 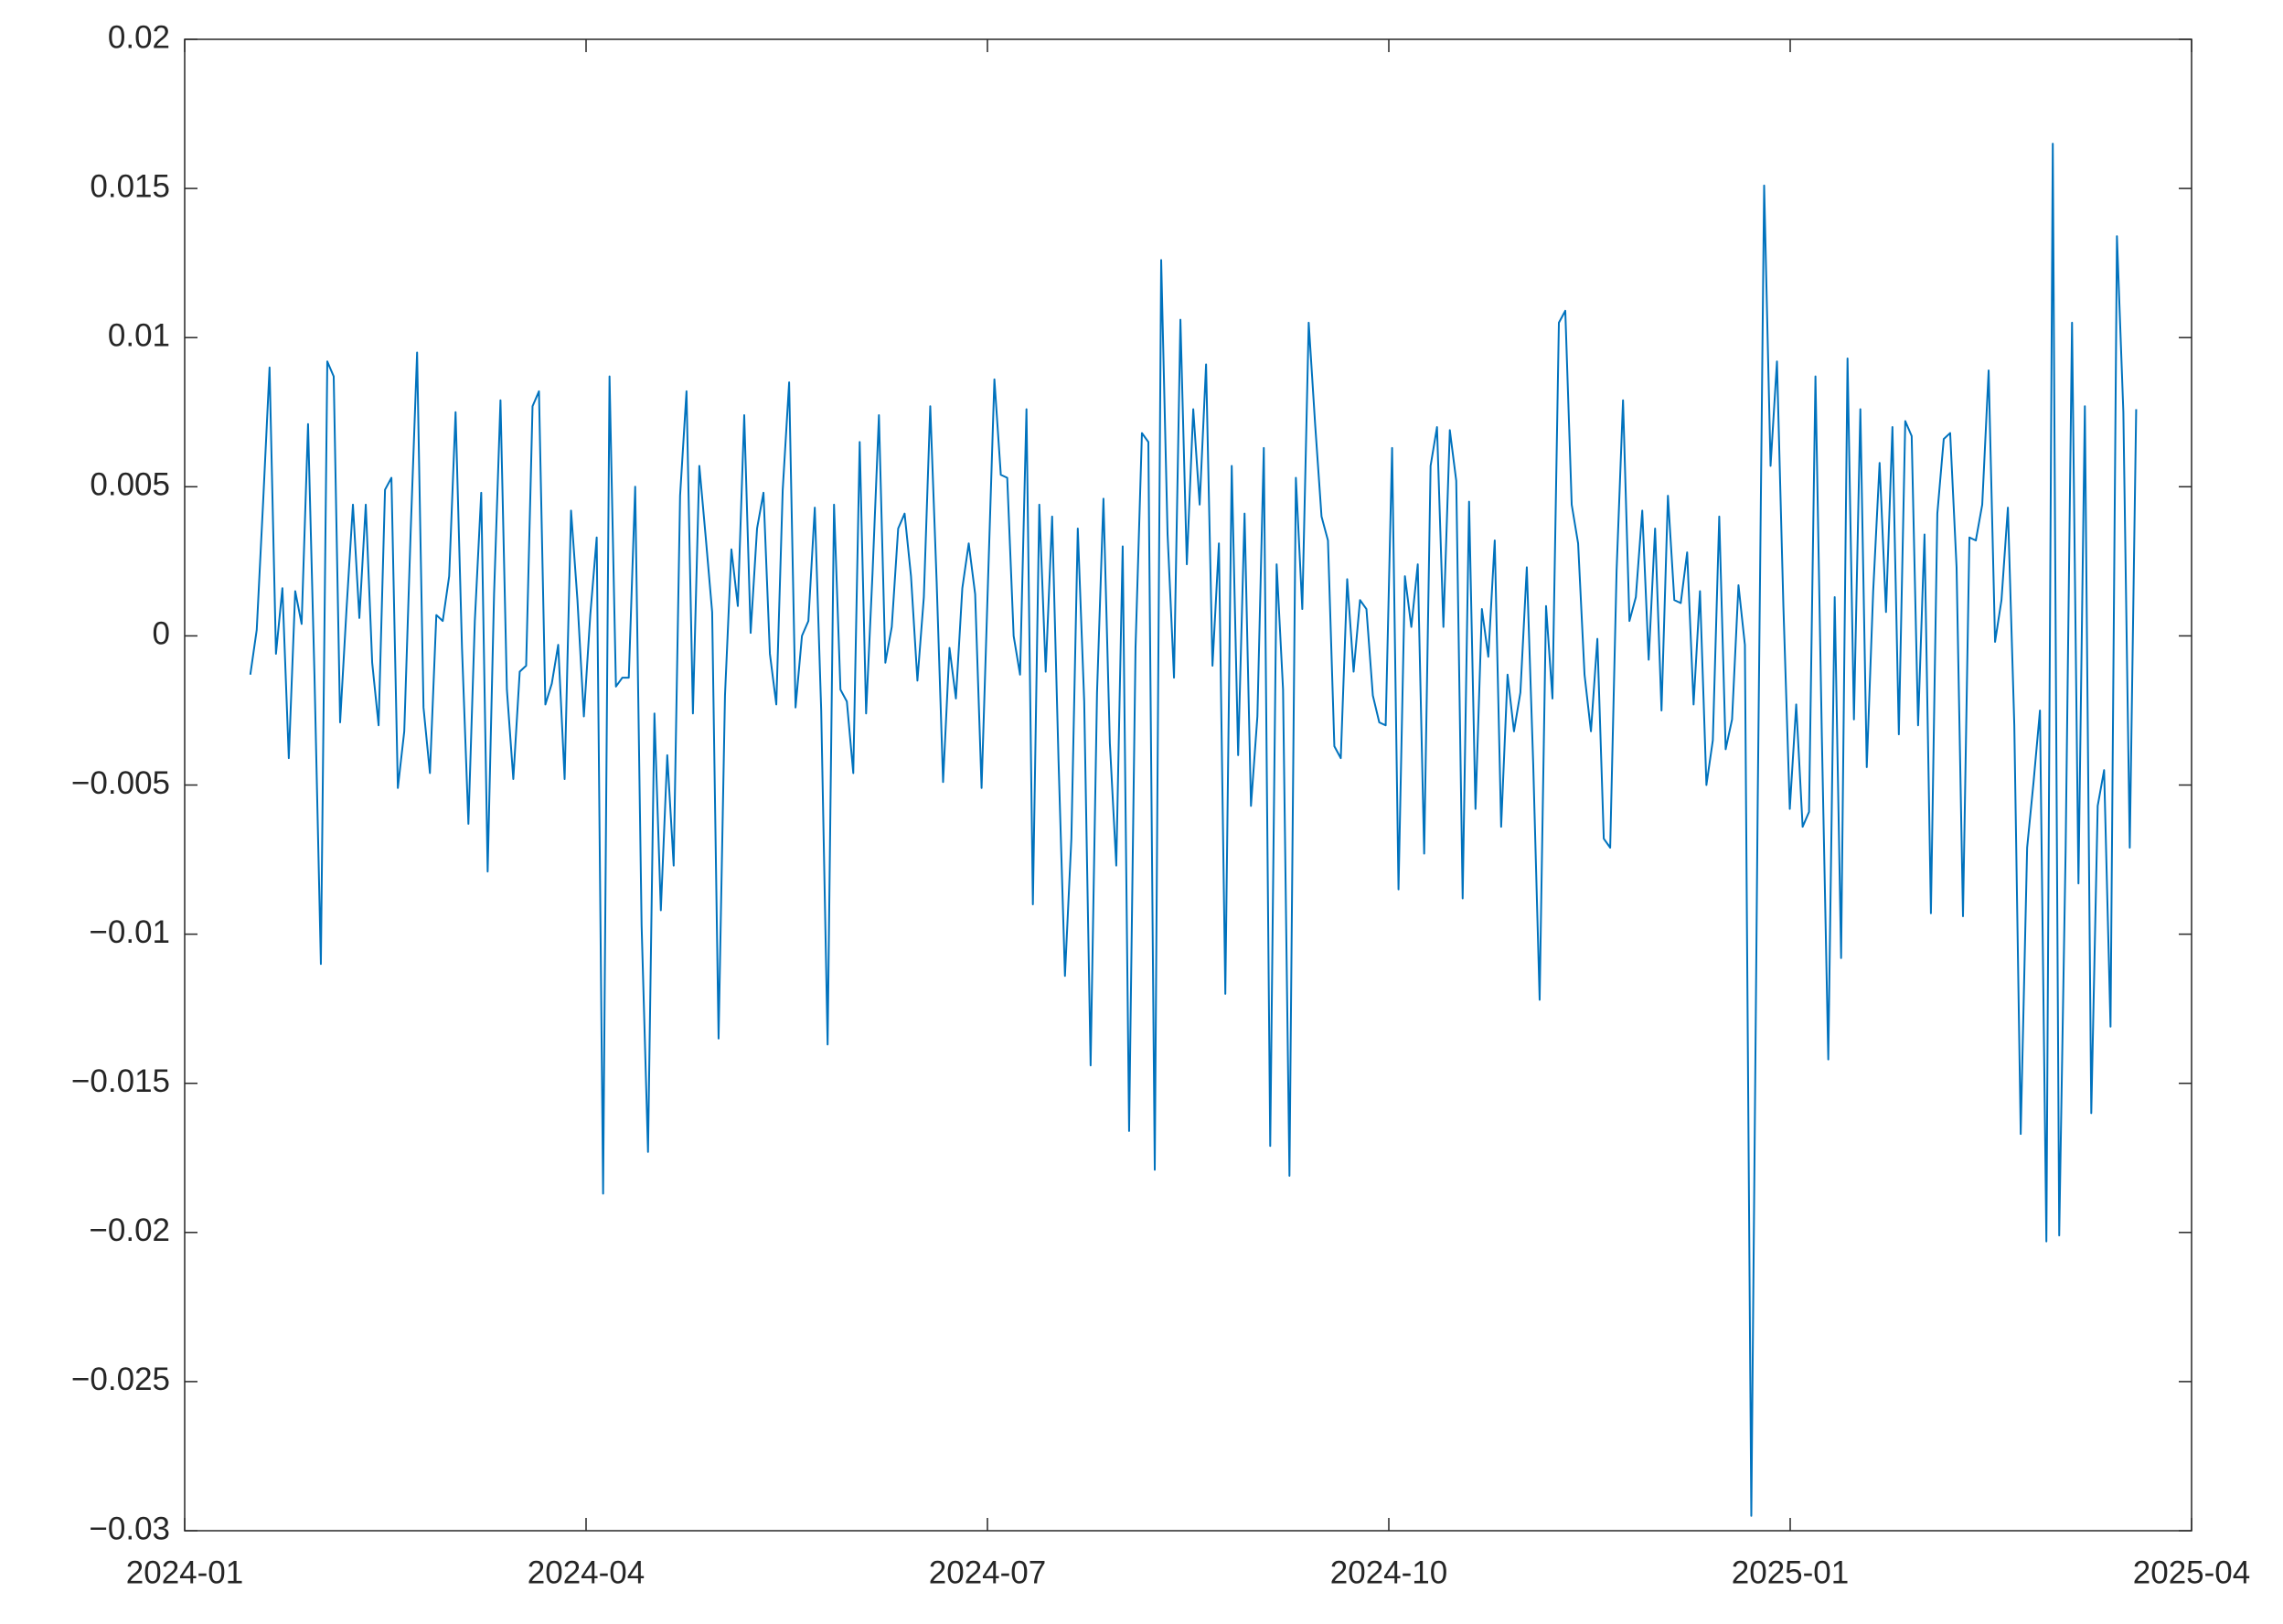 I want to click on y-tick-label: 0.015, so click(x=130, y=186).